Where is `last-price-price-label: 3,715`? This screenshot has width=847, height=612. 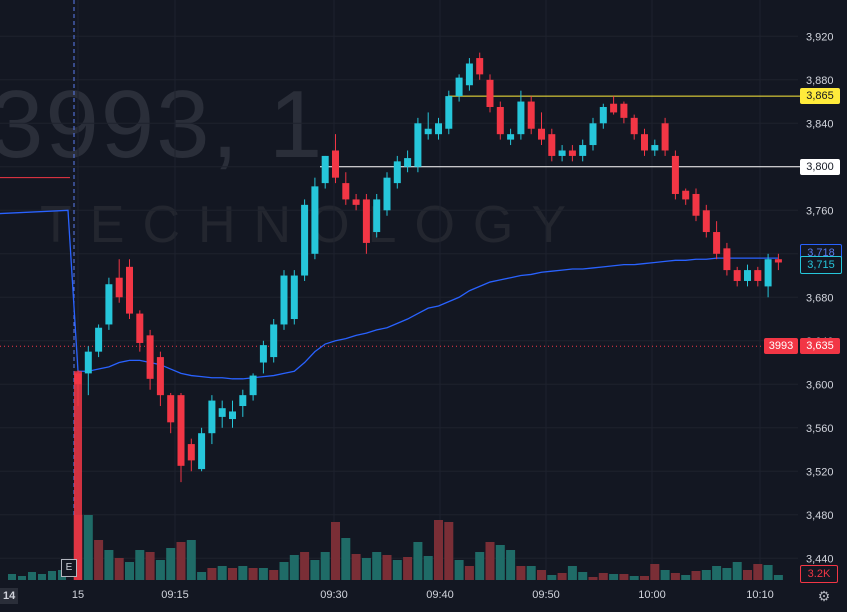
last-price-price-label: 3,715 is located at coordinates (821, 264).